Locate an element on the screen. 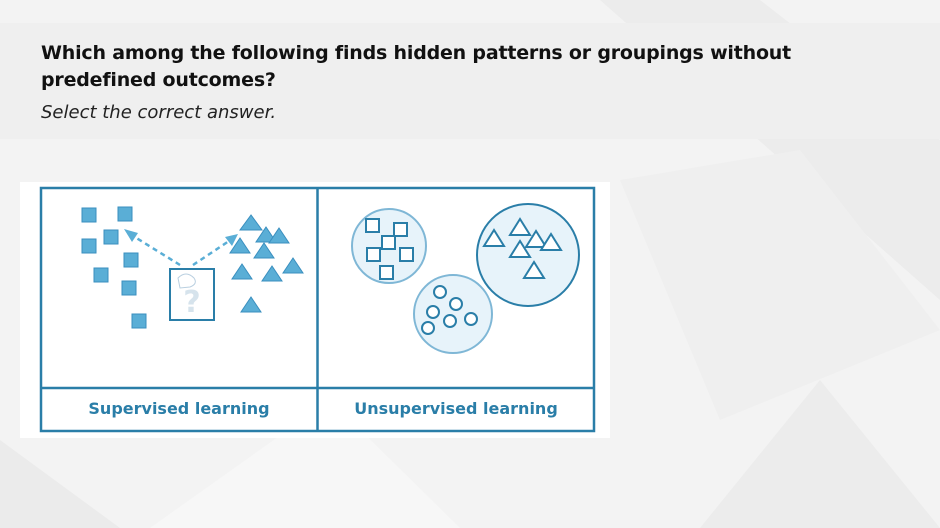 This screenshot has height=528, width=940. square-cluster is located at coordinates (389, 246).